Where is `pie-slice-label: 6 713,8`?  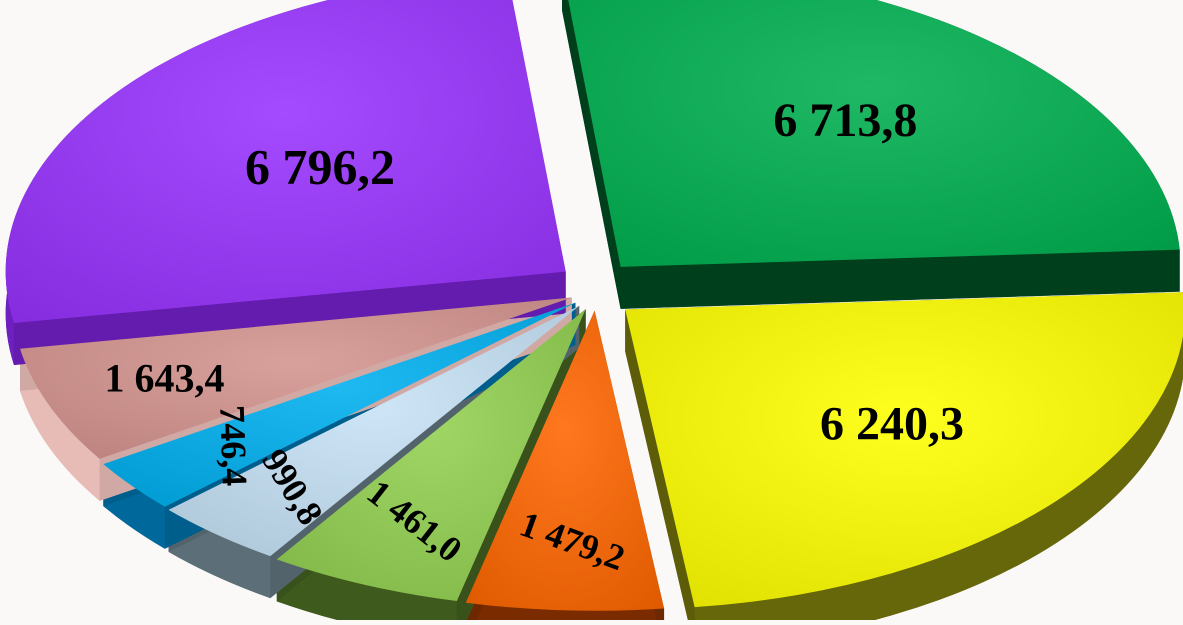
pie-slice-label: 6 713,8 is located at coordinates (845, 120).